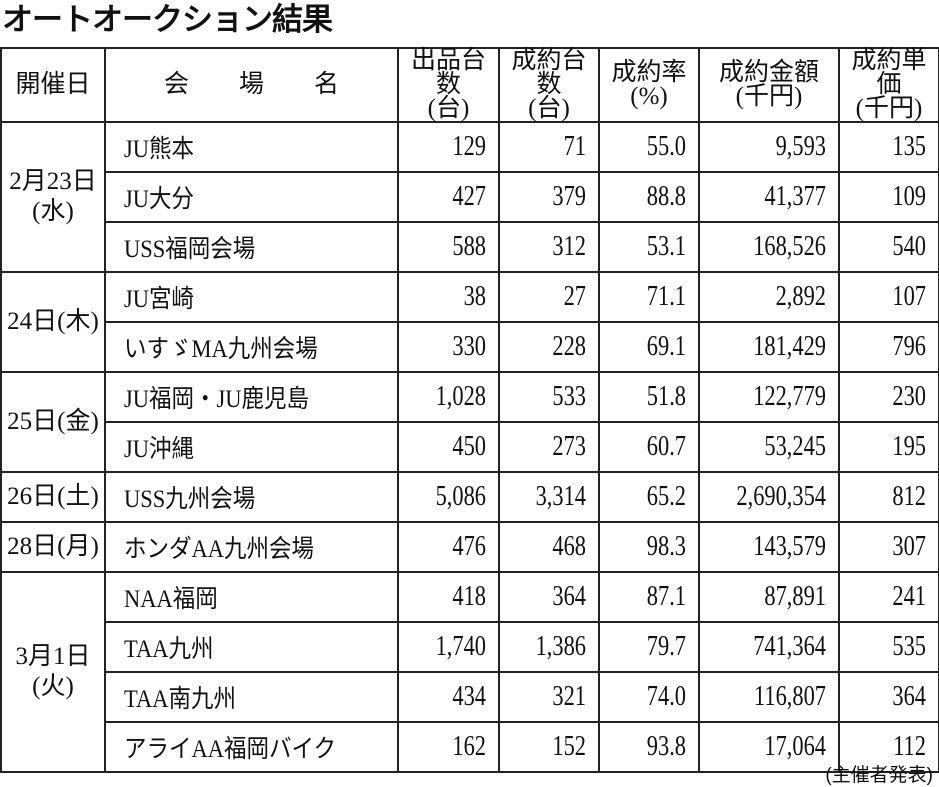  What do you see at coordinates (53, 181) in the screenshot?
I see `date-label: 2月23日` at bounding box center [53, 181].